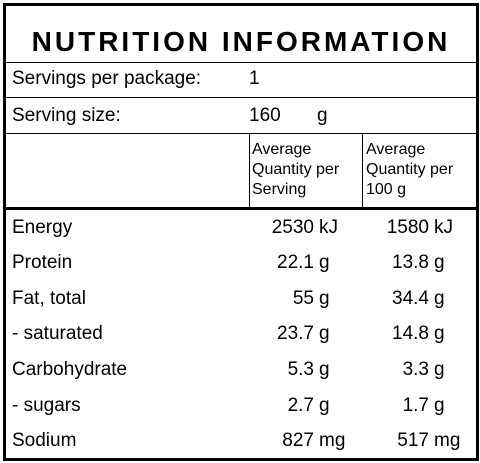 Image resolution: width=480 pixels, height=463 pixels. I want to click on nutrient-name: Carbohydrate, so click(70, 369).